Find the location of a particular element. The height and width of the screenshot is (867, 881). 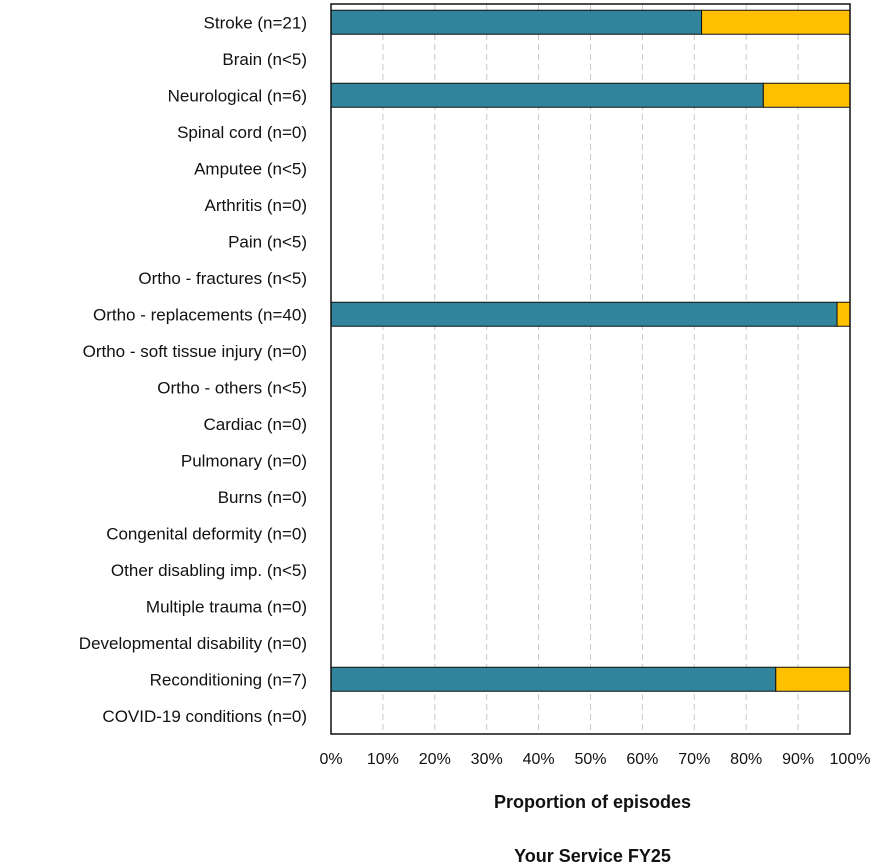

category-label: Neurological (n=6) is located at coordinates (237, 95).